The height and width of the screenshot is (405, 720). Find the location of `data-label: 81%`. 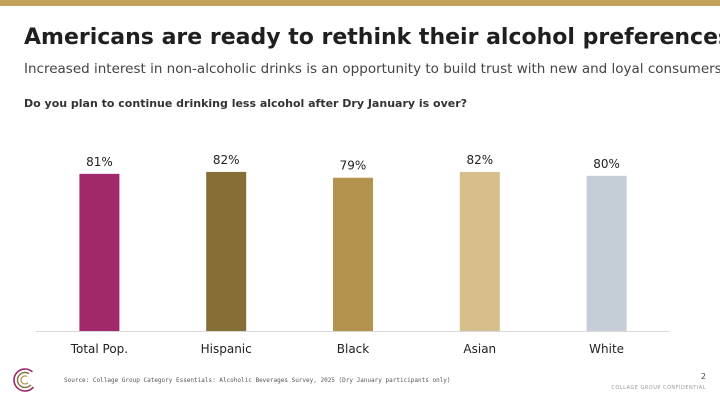

data-label: 81% is located at coordinates (99, 162).